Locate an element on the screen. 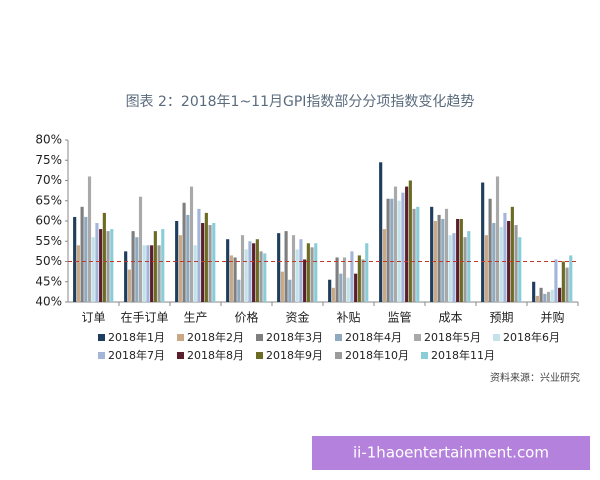  chart-title: 图表 2：2018年1~11月GPI指数部分分项指数变化趋势 is located at coordinates (300, 102).